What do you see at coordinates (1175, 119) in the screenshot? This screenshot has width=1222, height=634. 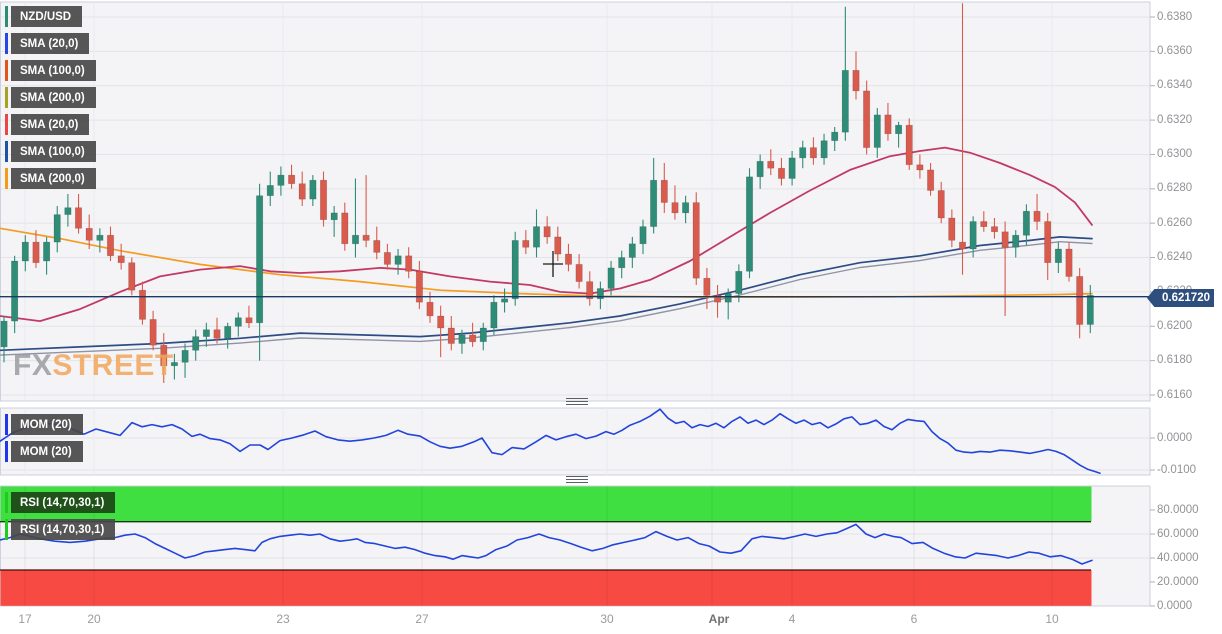 I see `price-axis-label: 0.6320` at bounding box center [1175, 119].